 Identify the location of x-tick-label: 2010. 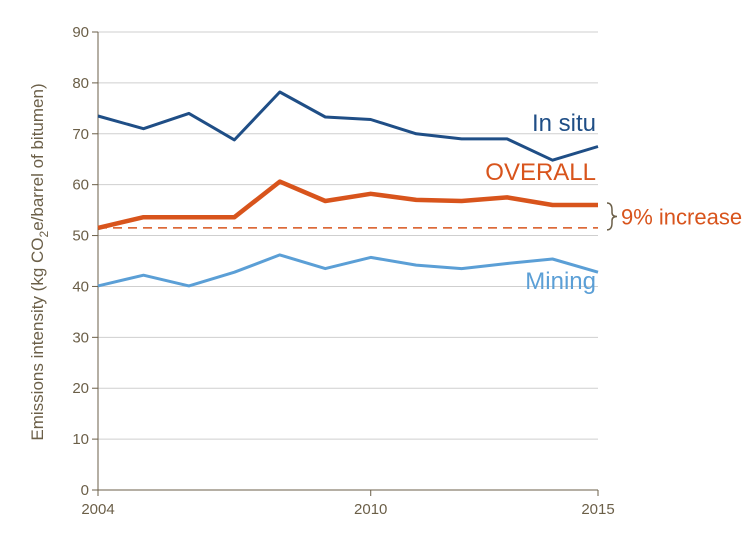
(370, 509).